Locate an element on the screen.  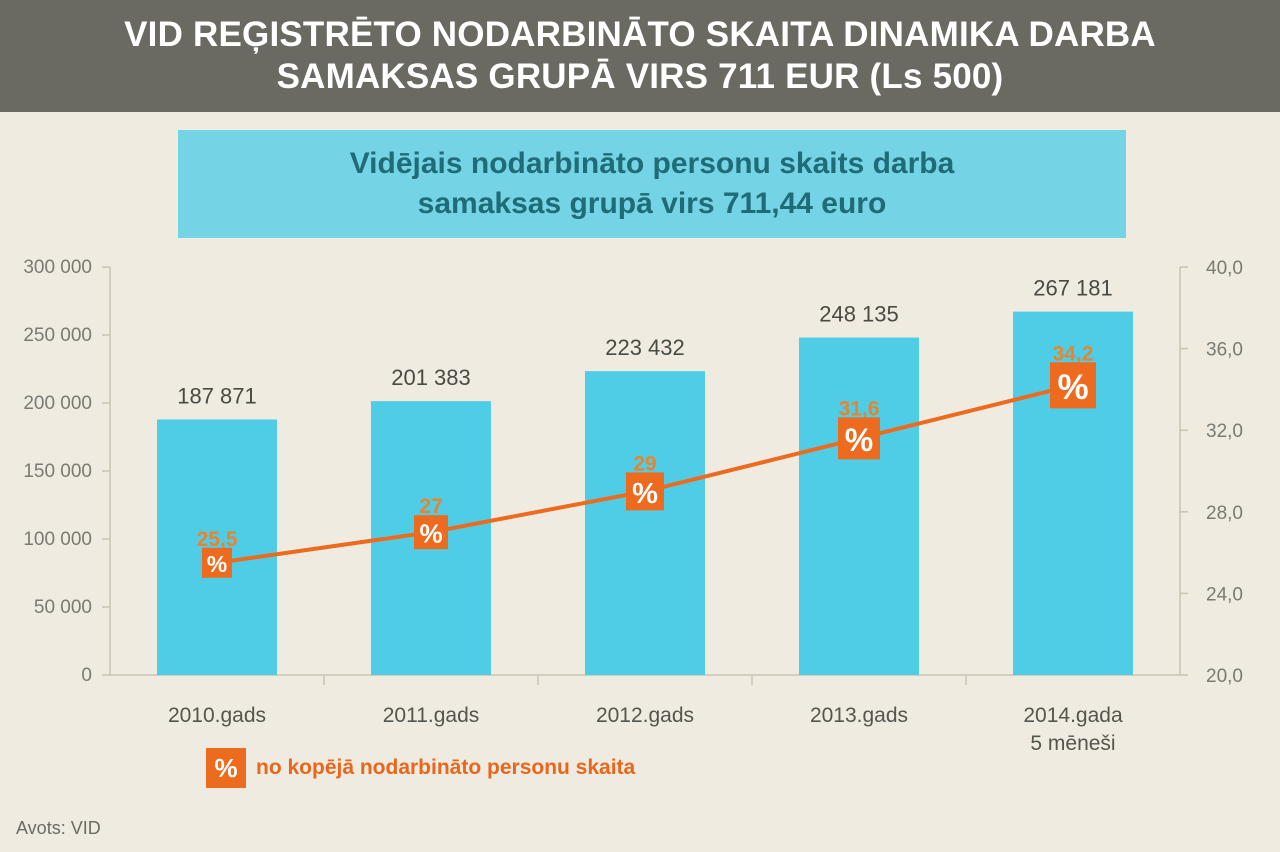
x-tick-label: 5 mēneši is located at coordinates (1072, 743).